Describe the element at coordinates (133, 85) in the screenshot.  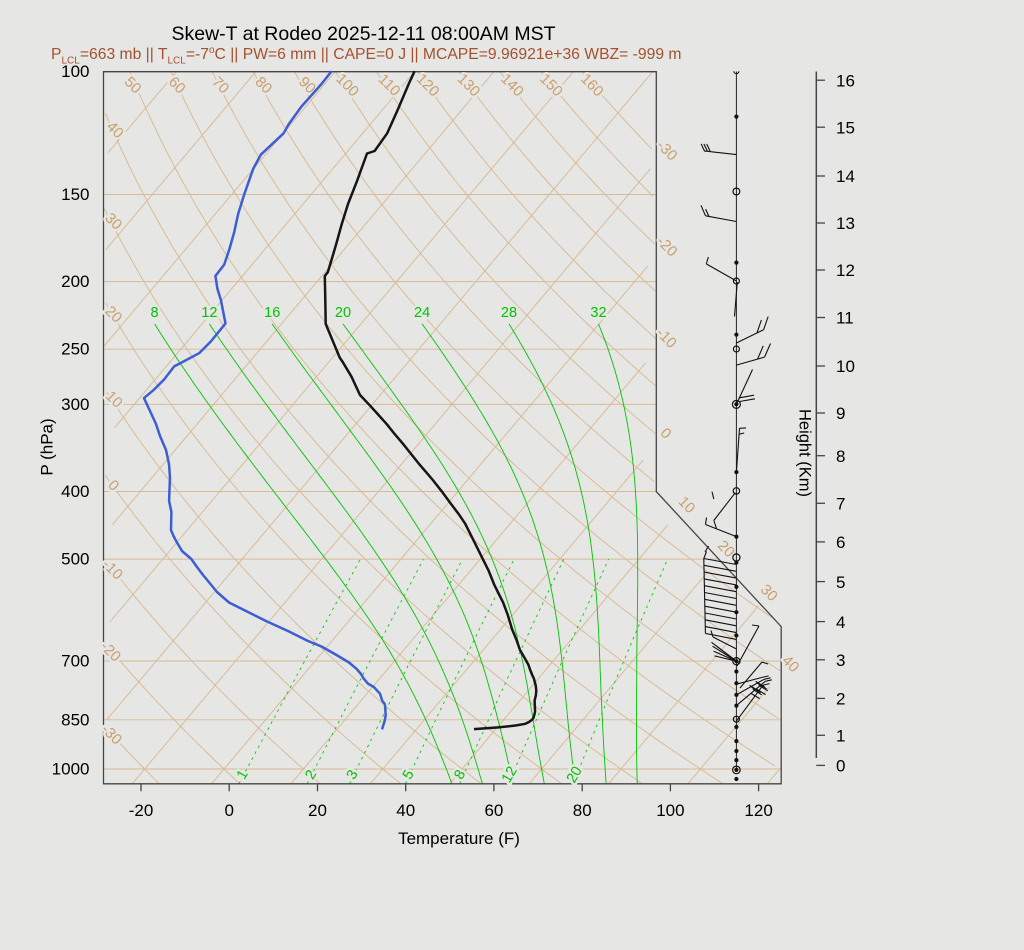
I see `svg-text: 50` at that location.